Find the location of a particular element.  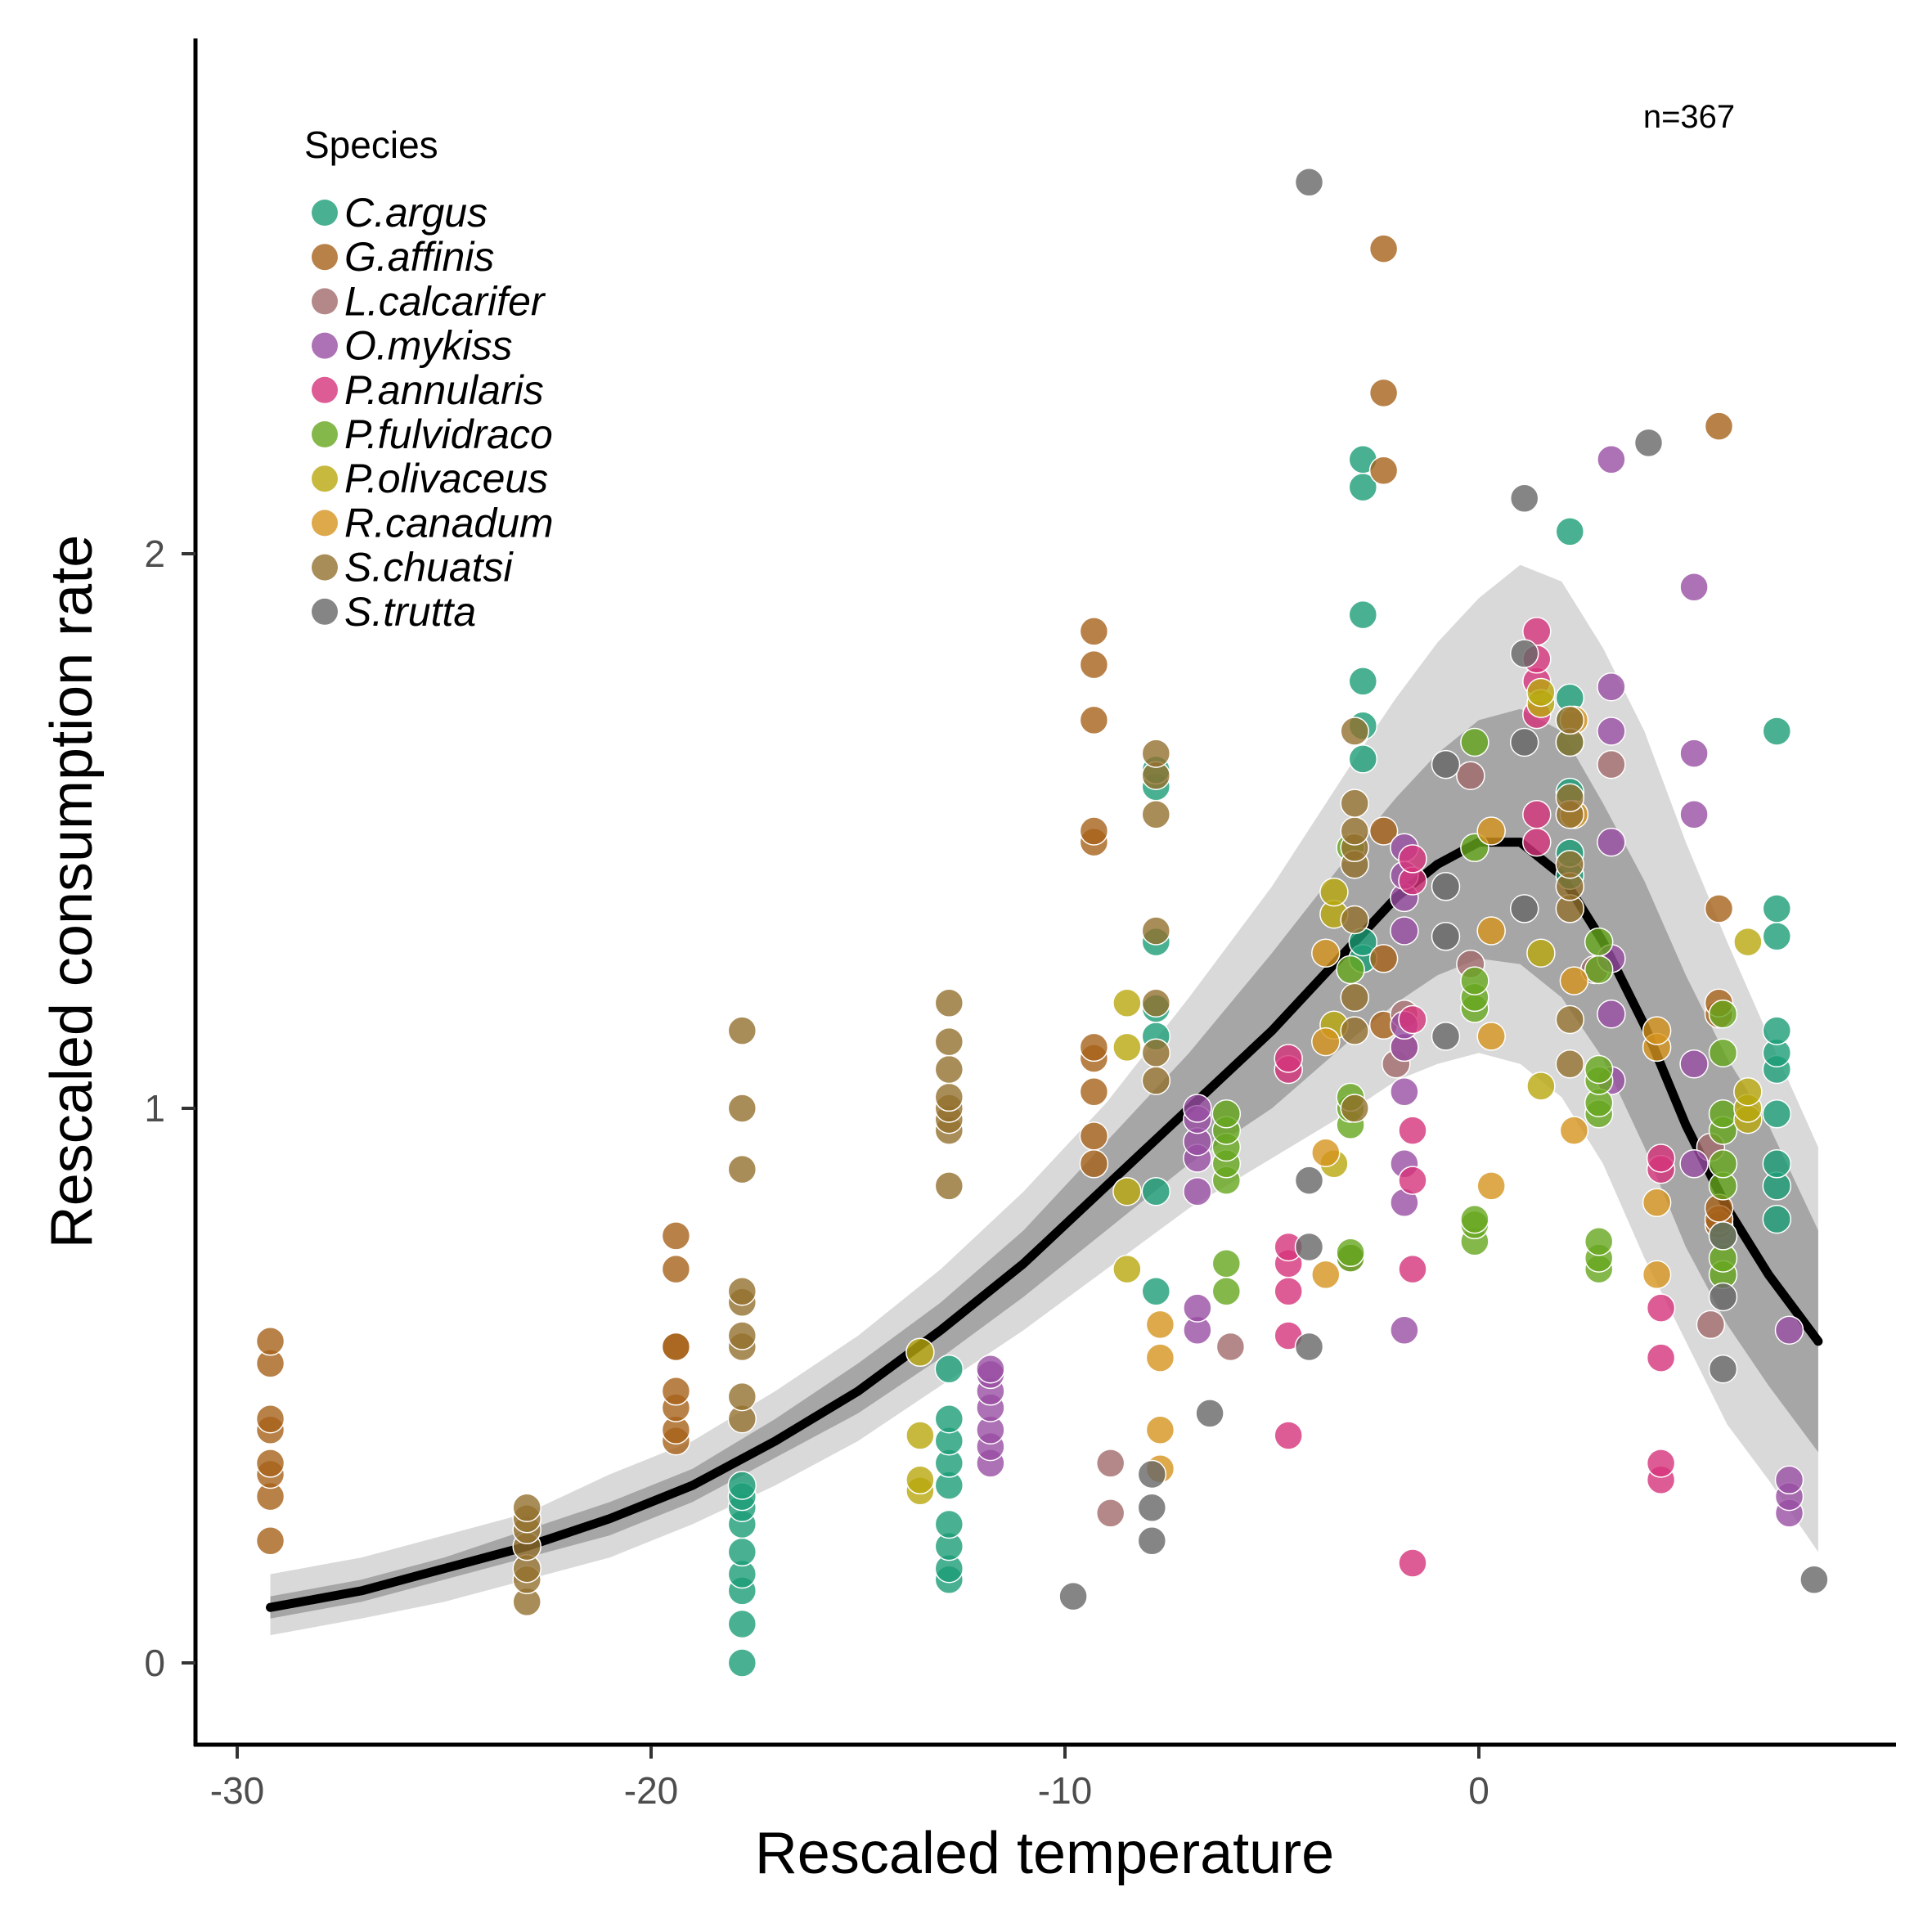

legend-label-r-canadum: R.canadum is located at coordinates (449, 523).